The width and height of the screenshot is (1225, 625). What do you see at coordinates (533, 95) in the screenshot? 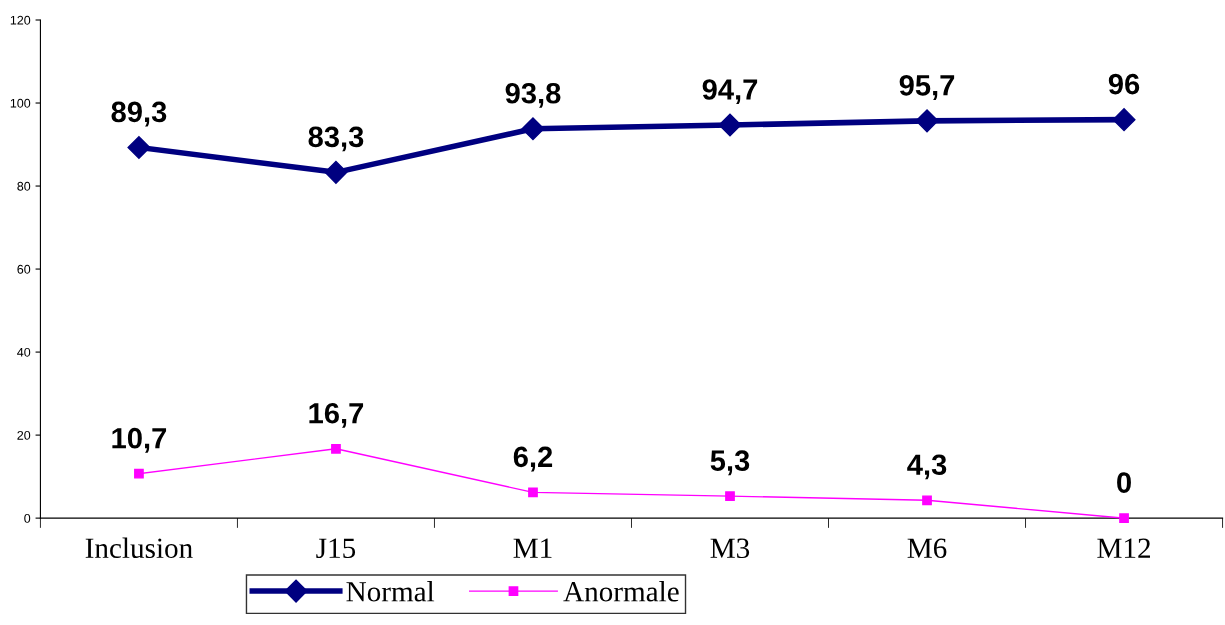
I see `data-label: 93,8` at bounding box center [533, 95].